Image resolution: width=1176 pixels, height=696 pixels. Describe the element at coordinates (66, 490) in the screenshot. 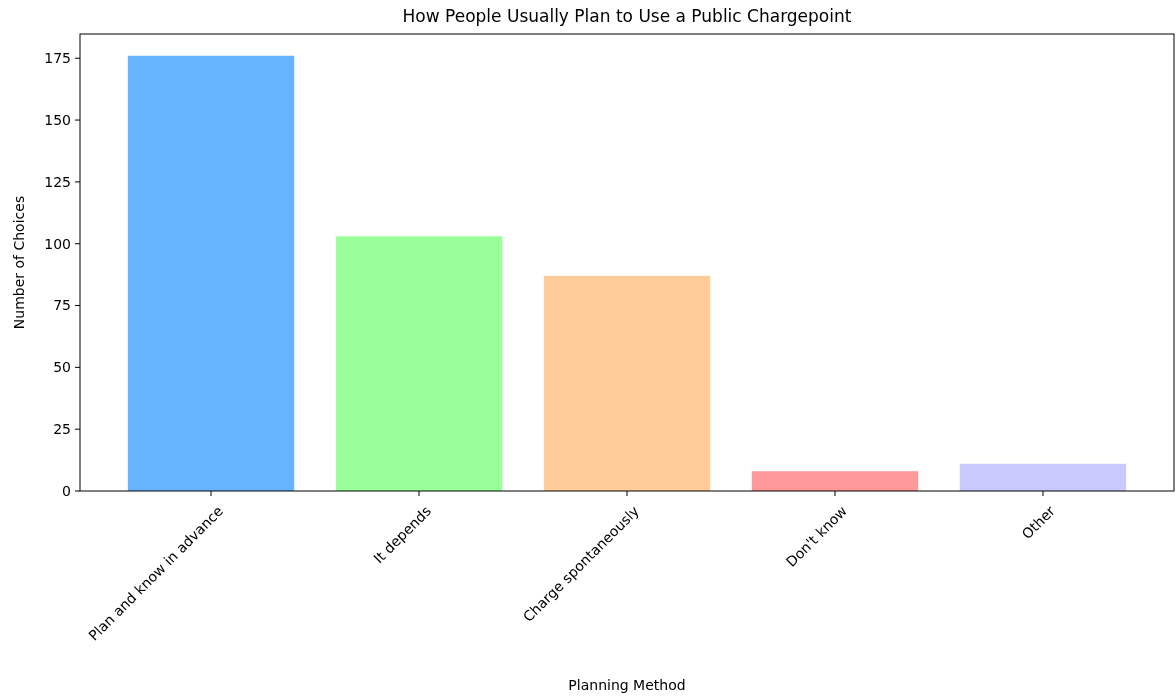

I see `y-tick-label: 0` at that location.